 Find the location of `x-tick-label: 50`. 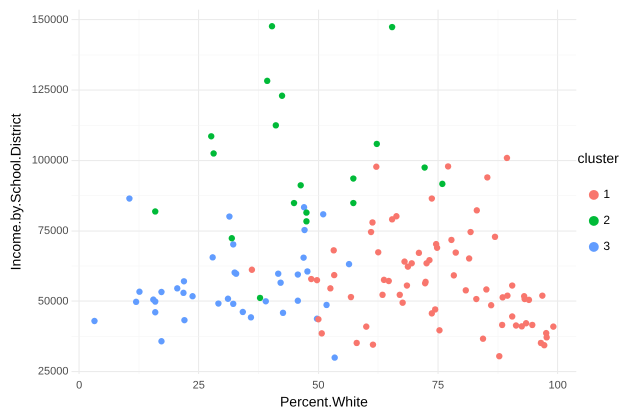

x-tick-label: 50 is located at coordinates (318, 386).